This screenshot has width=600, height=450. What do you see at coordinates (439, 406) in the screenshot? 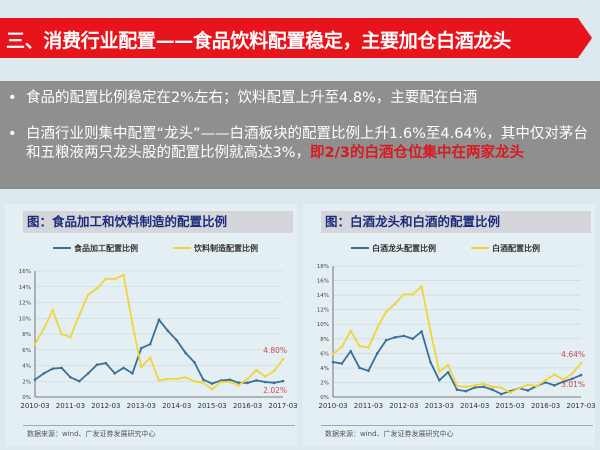
I see `x-tick-label: 2013-03` at bounding box center [439, 406].